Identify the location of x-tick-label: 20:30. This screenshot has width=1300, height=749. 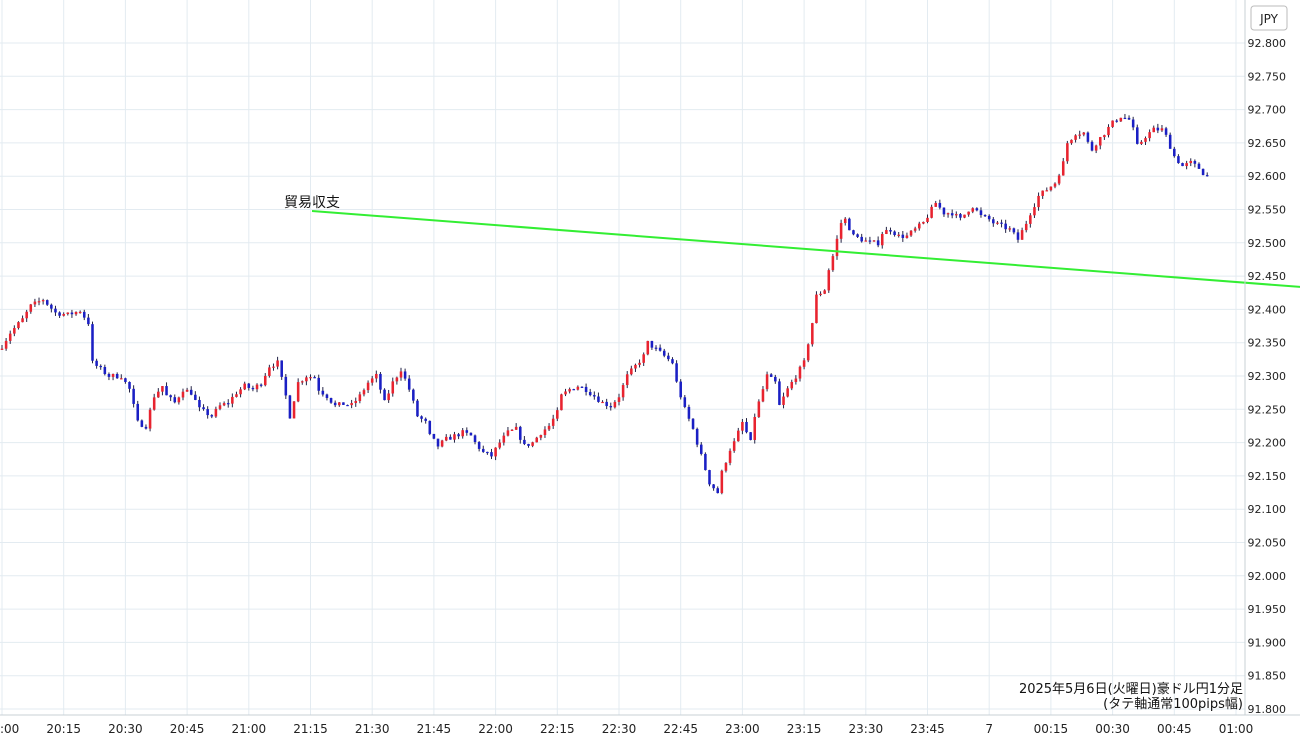
(125, 729).